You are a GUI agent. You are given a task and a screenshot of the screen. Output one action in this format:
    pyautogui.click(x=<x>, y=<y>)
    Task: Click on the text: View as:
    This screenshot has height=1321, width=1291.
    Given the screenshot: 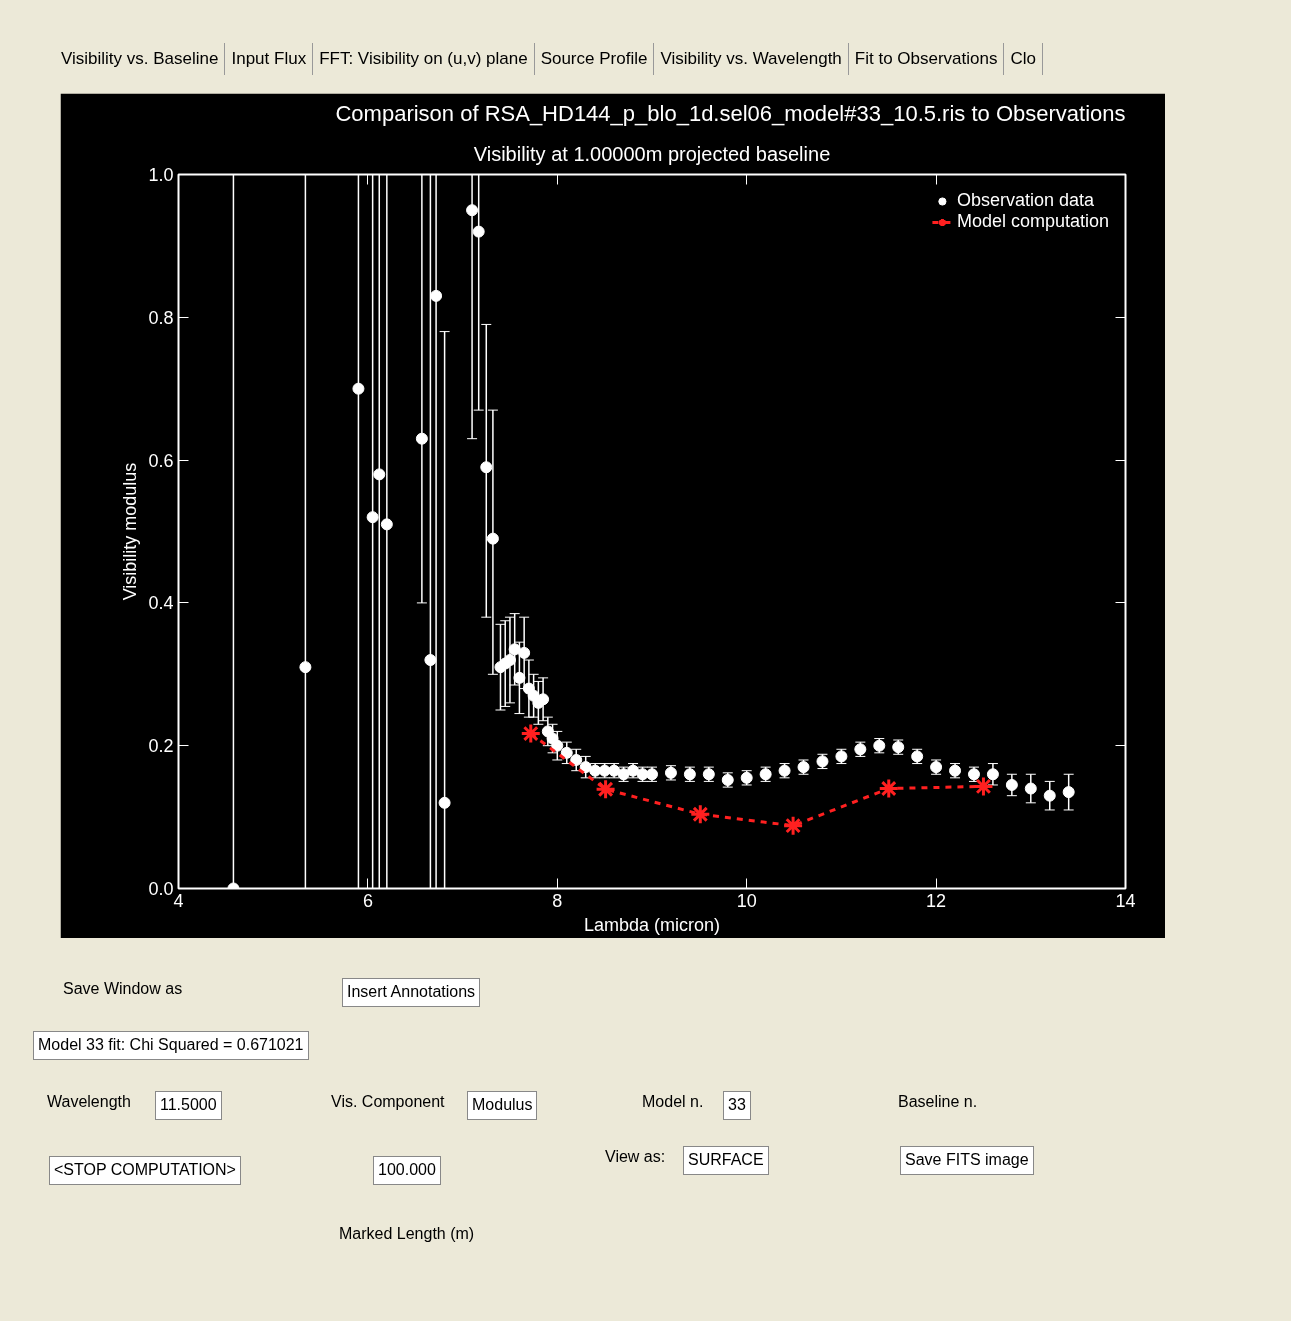 What is the action you would take?
    pyautogui.click(x=635, y=1157)
    